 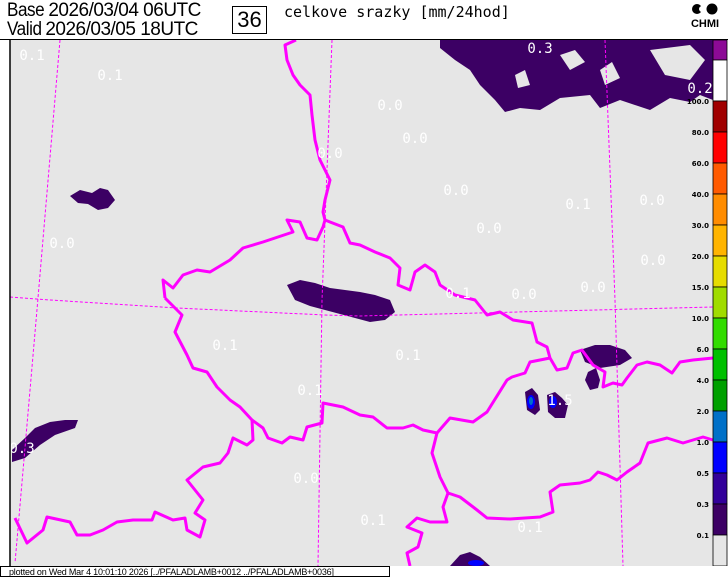 What do you see at coordinates (397, 12) in the screenshot?
I see `map-title: celkove srazky [mm/24hod]` at bounding box center [397, 12].